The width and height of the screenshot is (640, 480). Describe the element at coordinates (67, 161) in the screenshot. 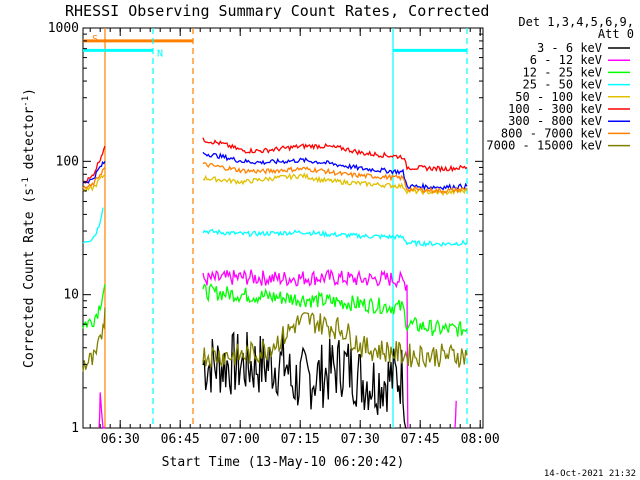

I see `y-tick-label: 100` at that location.